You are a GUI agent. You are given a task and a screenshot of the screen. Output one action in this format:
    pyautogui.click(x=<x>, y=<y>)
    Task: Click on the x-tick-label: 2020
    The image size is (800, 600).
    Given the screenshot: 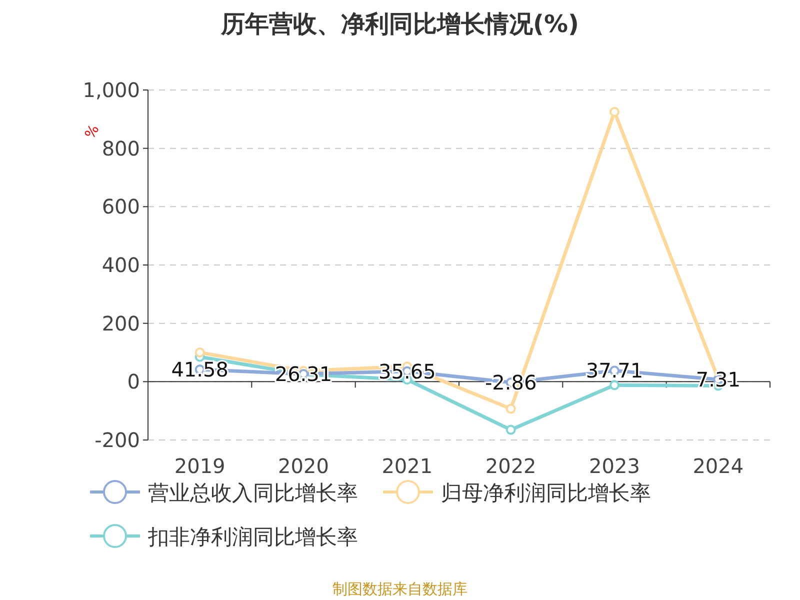 What is the action you would take?
    pyautogui.click(x=303, y=466)
    